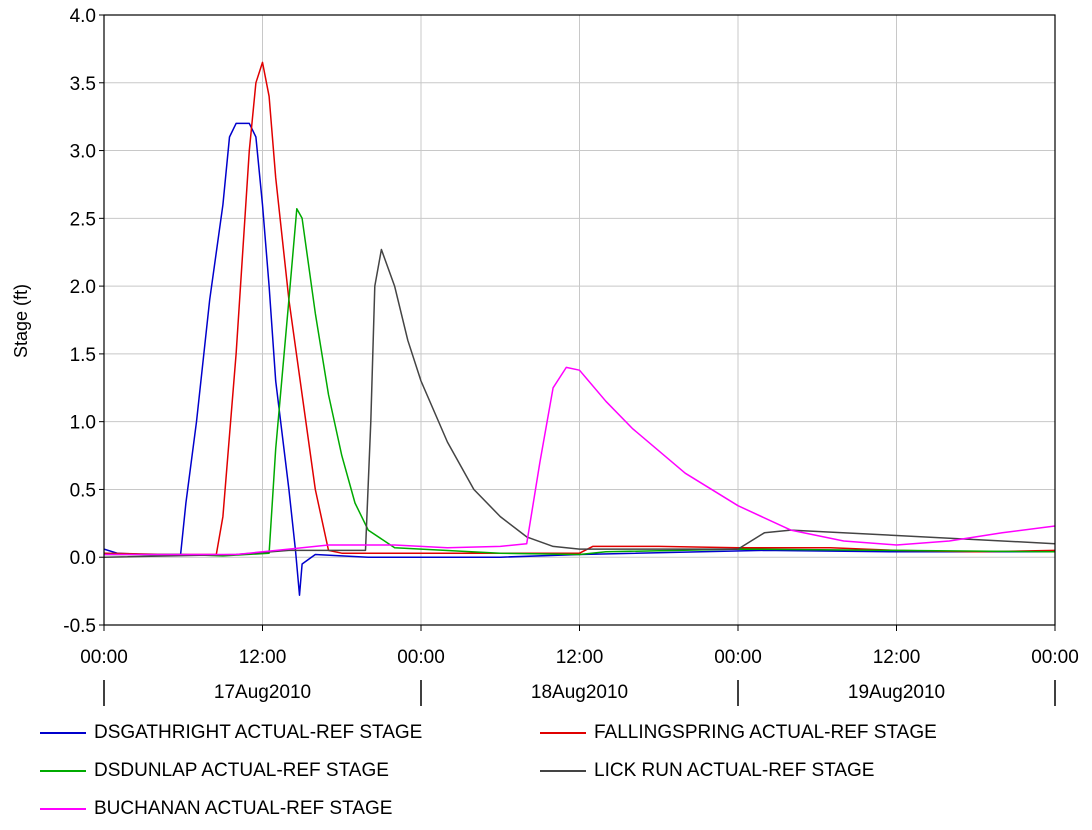 This screenshot has height=830, width=1092. I want to click on legend-item: DSDUNLAP ACTUAL-REF STAGE, so click(214, 771).